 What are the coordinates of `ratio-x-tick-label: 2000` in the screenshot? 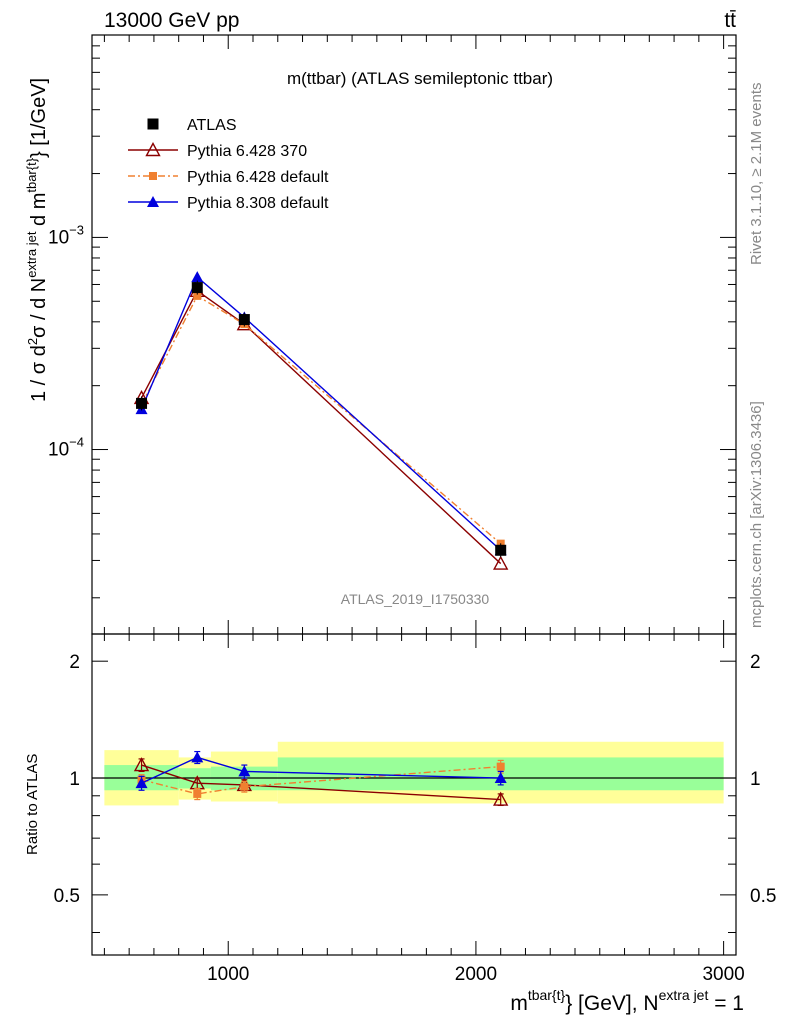 It's located at (476, 974).